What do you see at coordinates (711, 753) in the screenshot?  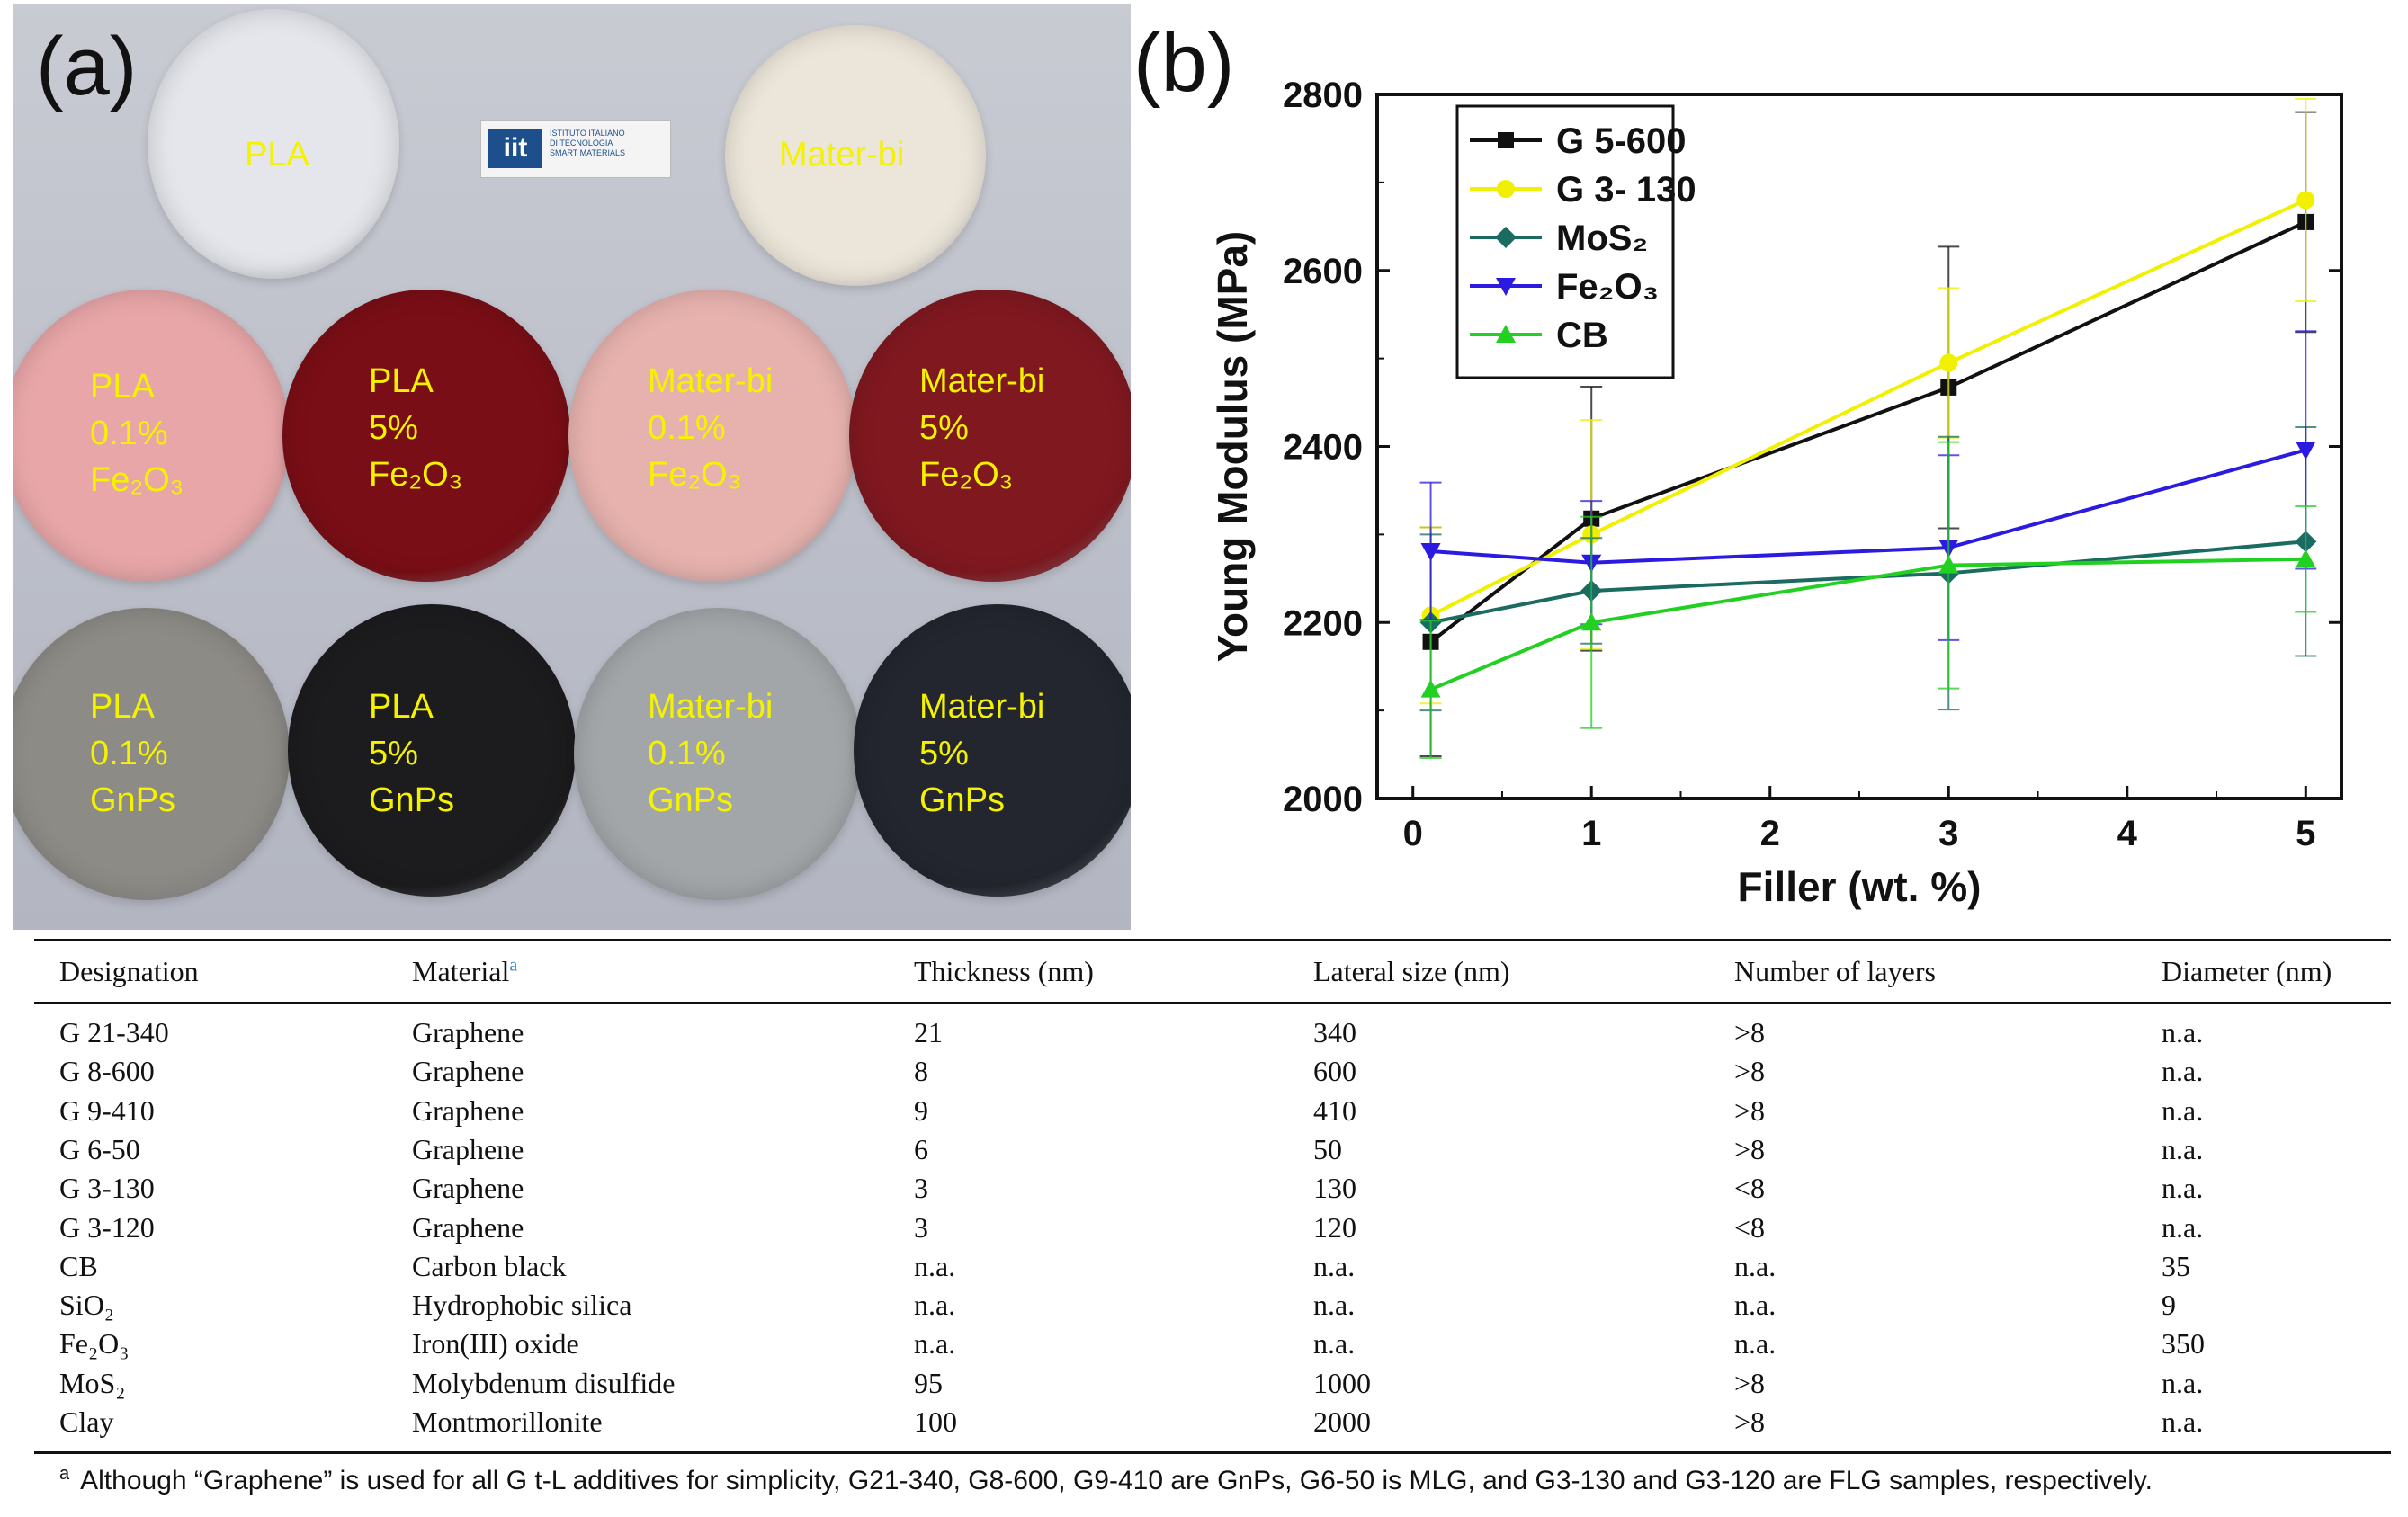 I see `sample-label: Mater-bi 0.1% GnPs` at bounding box center [711, 753].